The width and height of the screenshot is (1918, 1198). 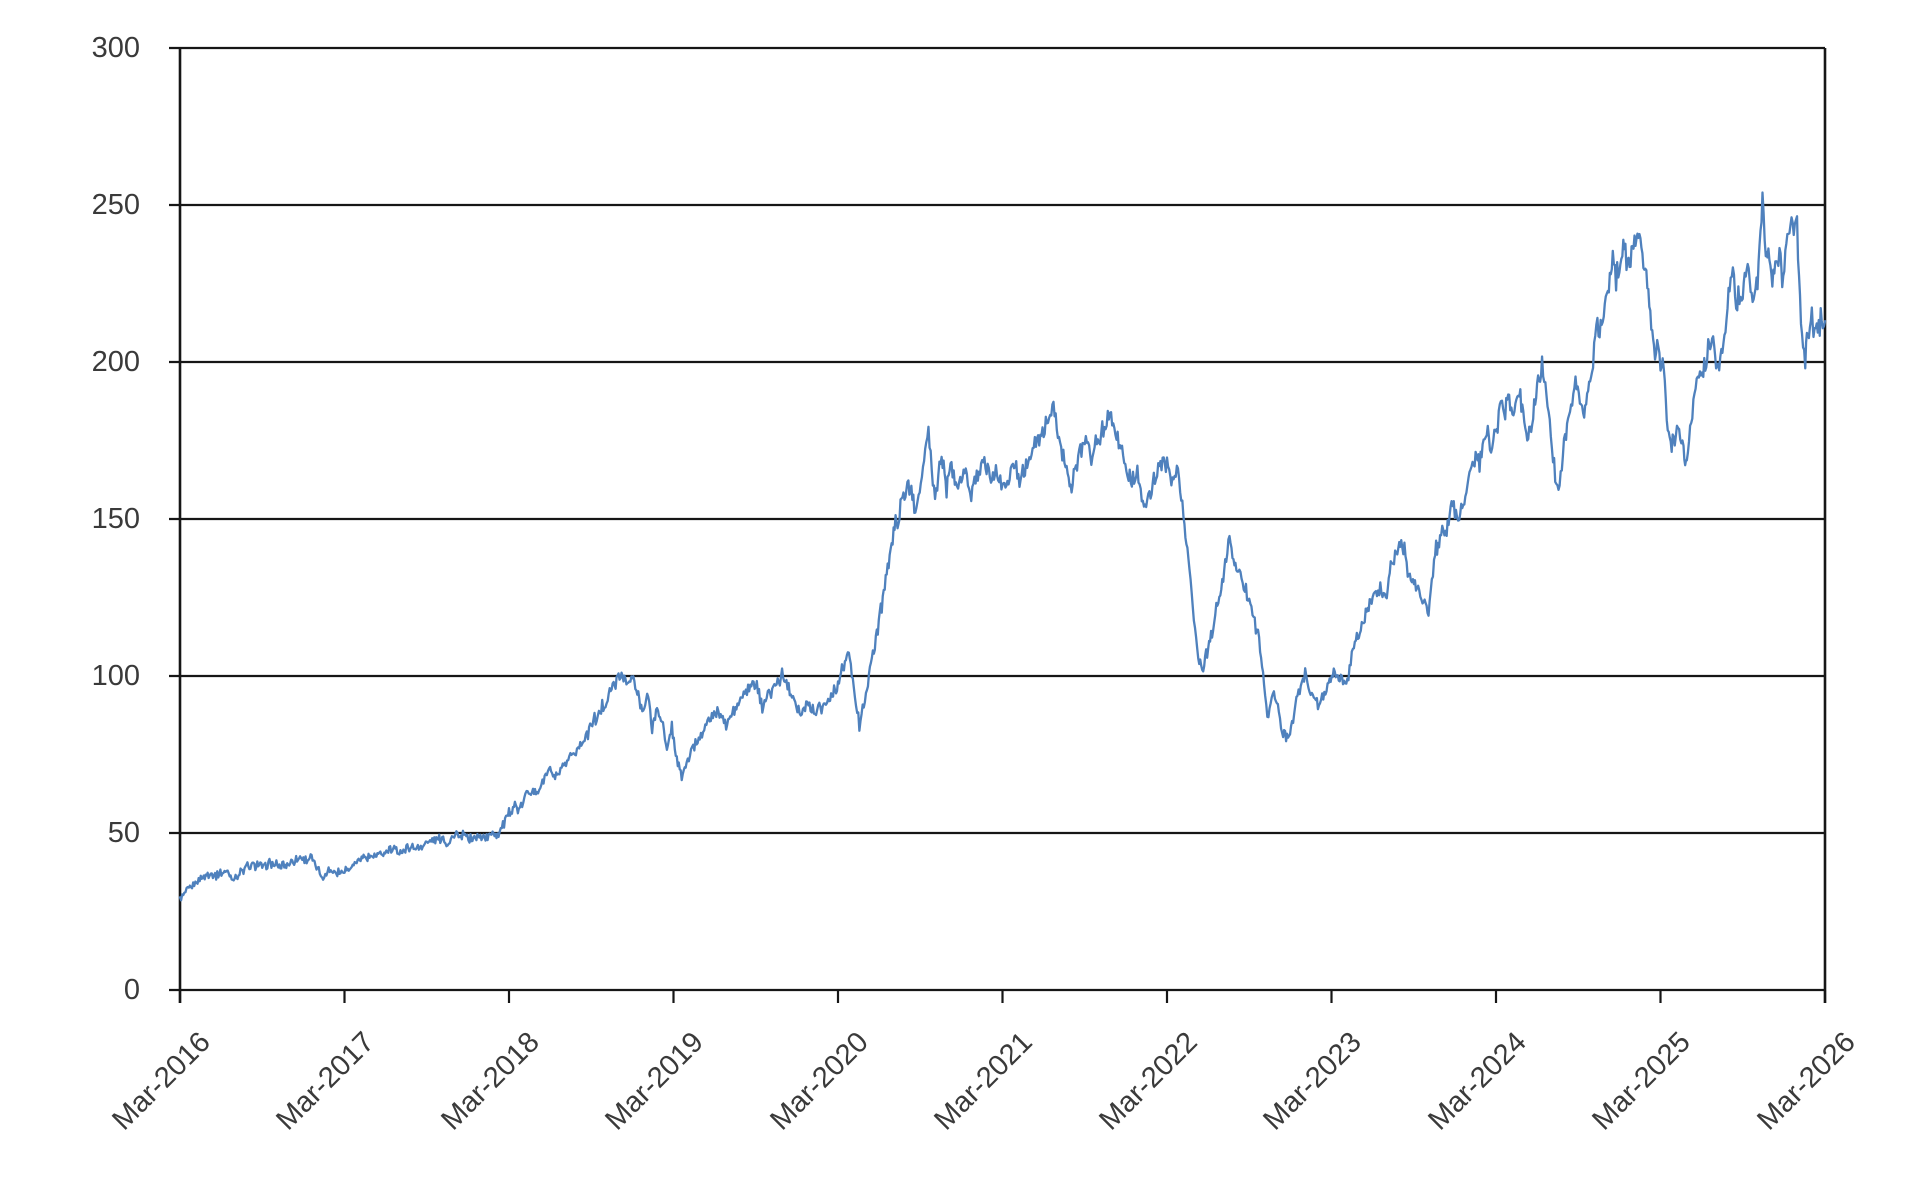 What do you see at coordinates (115, 48) in the screenshot?
I see `y-axis-label: 300` at bounding box center [115, 48].